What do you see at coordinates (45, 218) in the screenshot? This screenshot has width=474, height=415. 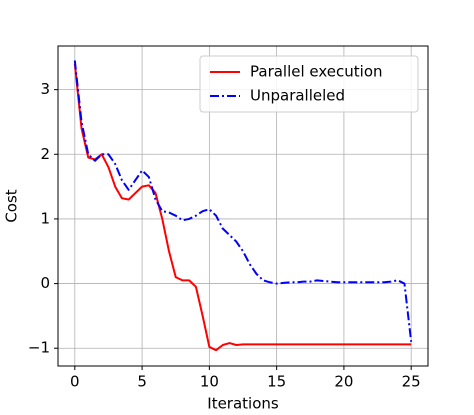 I see `y-tick-label: 1` at bounding box center [45, 218].